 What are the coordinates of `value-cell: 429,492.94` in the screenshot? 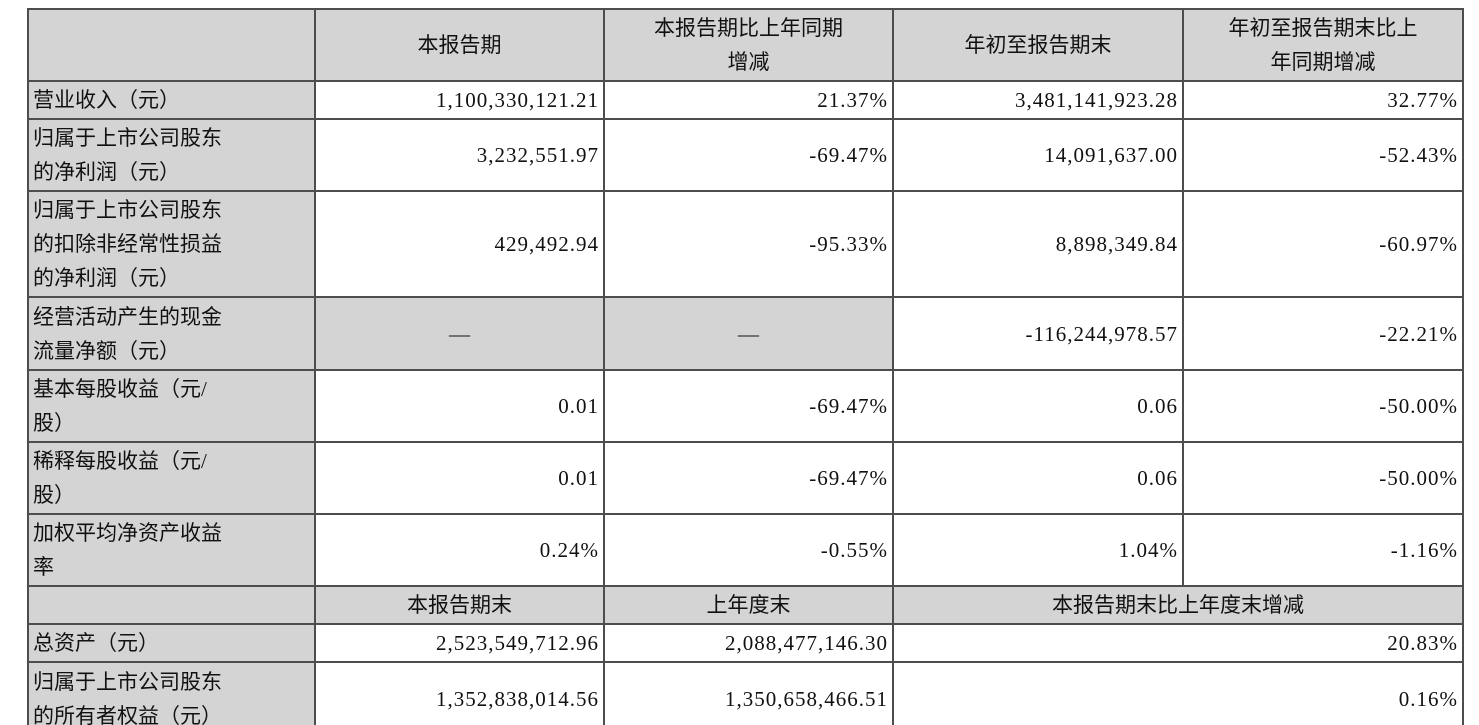 It's located at (459, 244).